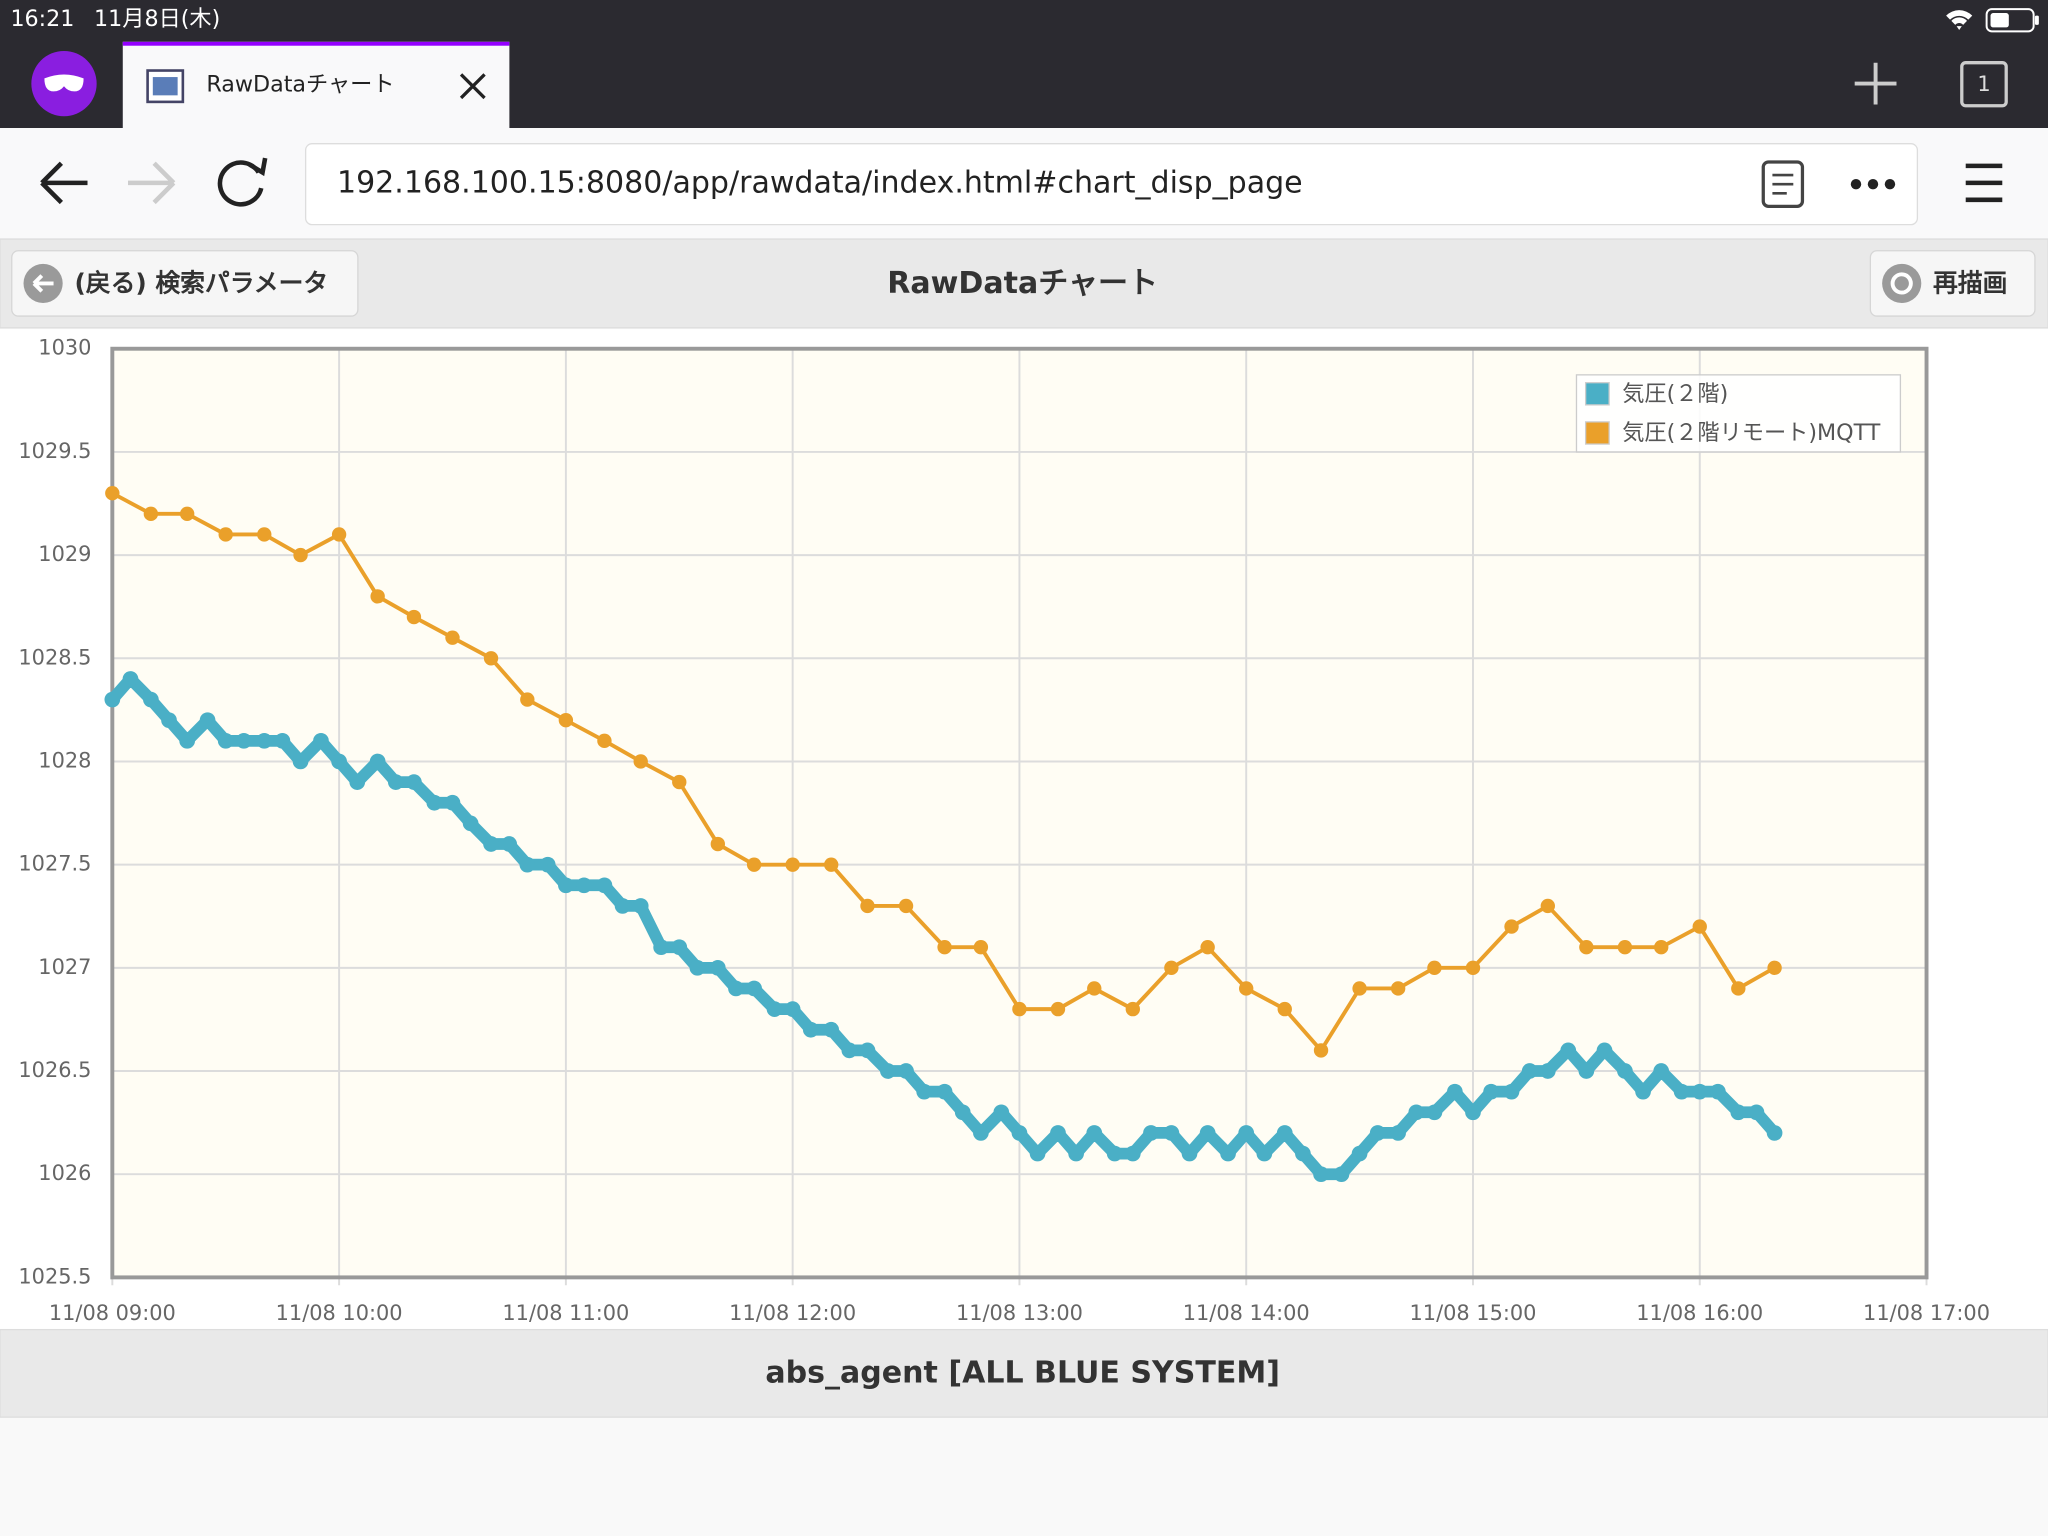 The width and height of the screenshot is (2048, 1536). Describe the element at coordinates (157, 19) in the screenshot. I see `status-date: 11月8日(木)` at that location.